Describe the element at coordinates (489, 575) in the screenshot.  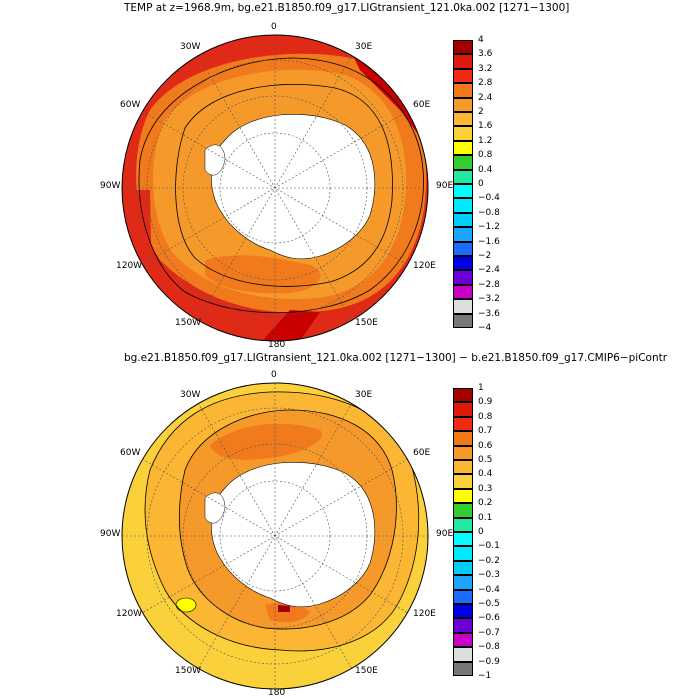
I see `colorbar-tick-label: −0.3` at that location.